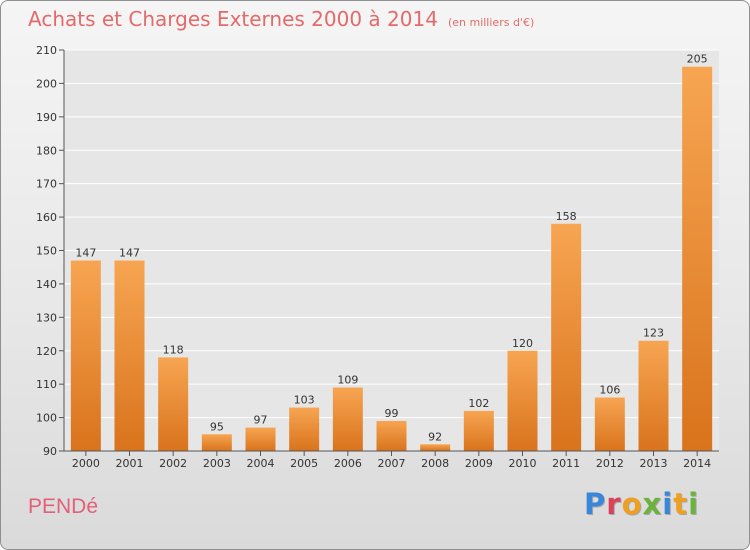 Image resolution: width=750 pixels, height=550 pixels. What do you see at coordinates (654, 463) in the screenshot?
I see `x-tick-label: 2013` at bounding box center [654, 463].